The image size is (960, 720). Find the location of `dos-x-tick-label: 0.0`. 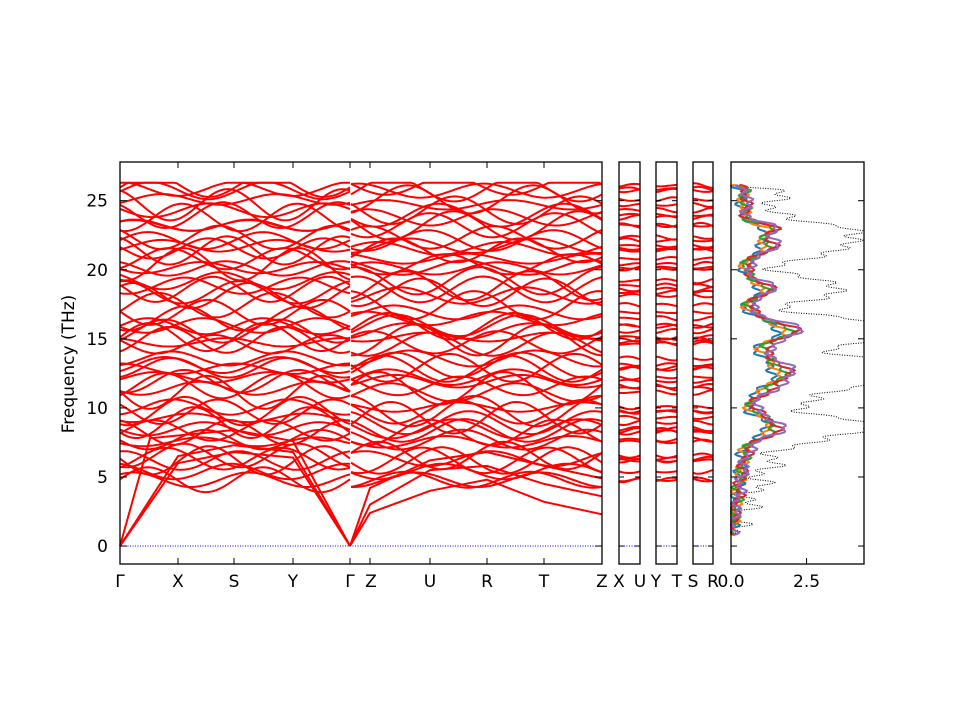

dos-x-tick-label: 0.0 is located at coordinates (730, 582).